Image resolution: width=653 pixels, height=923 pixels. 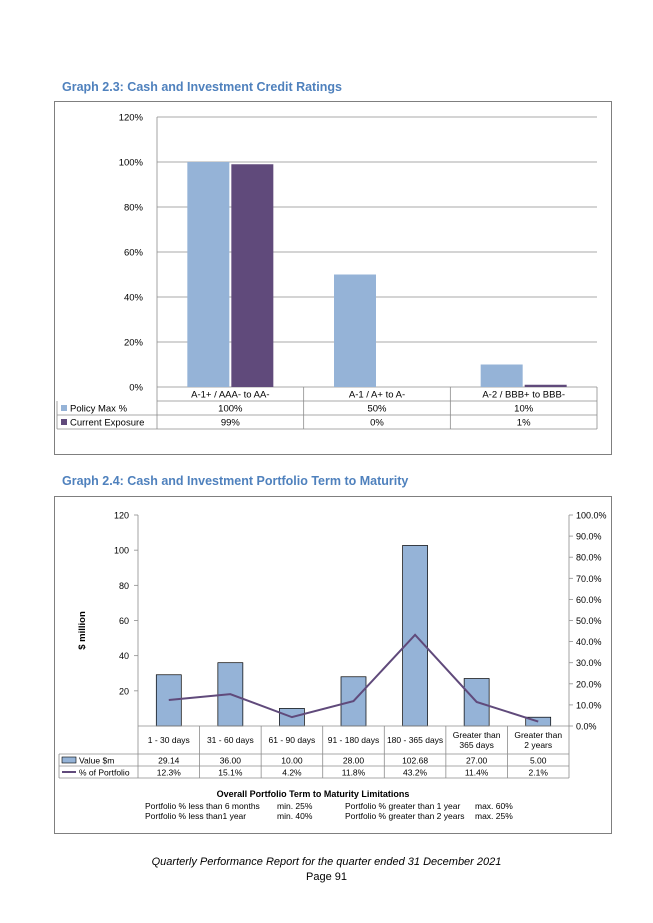 I want to click on category-label: 1 - 30 days, so click(x=169, y=740).